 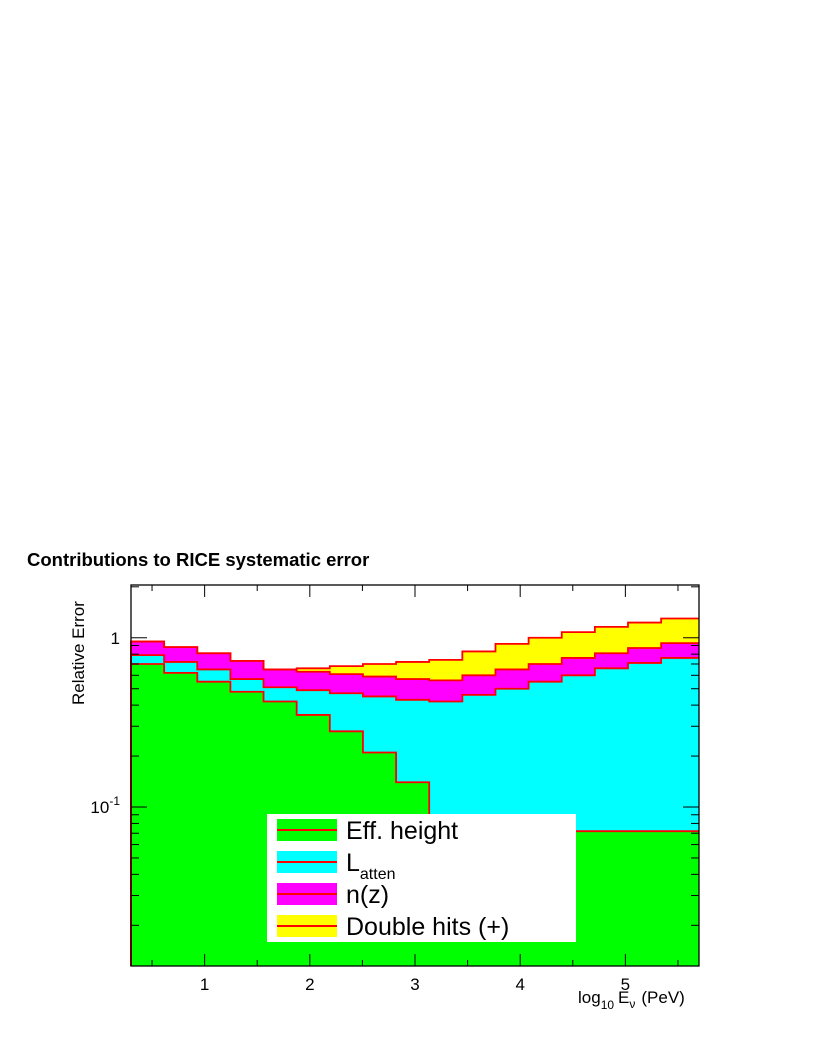 I want to click on y-axis-title: Relative Error, so click(x=78, y=653).